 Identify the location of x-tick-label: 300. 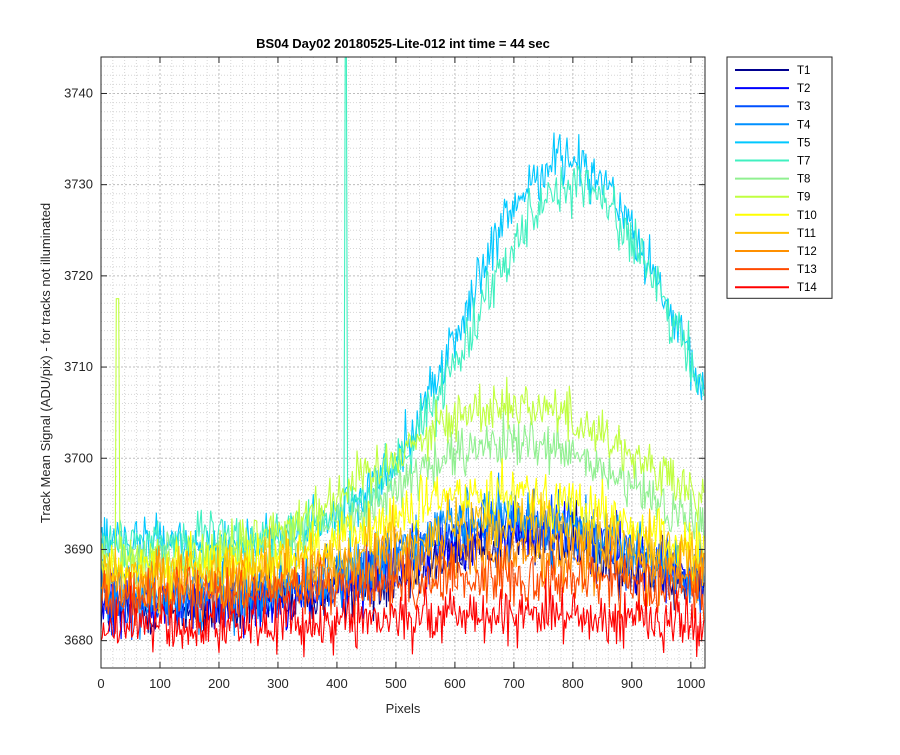
(278, 683).